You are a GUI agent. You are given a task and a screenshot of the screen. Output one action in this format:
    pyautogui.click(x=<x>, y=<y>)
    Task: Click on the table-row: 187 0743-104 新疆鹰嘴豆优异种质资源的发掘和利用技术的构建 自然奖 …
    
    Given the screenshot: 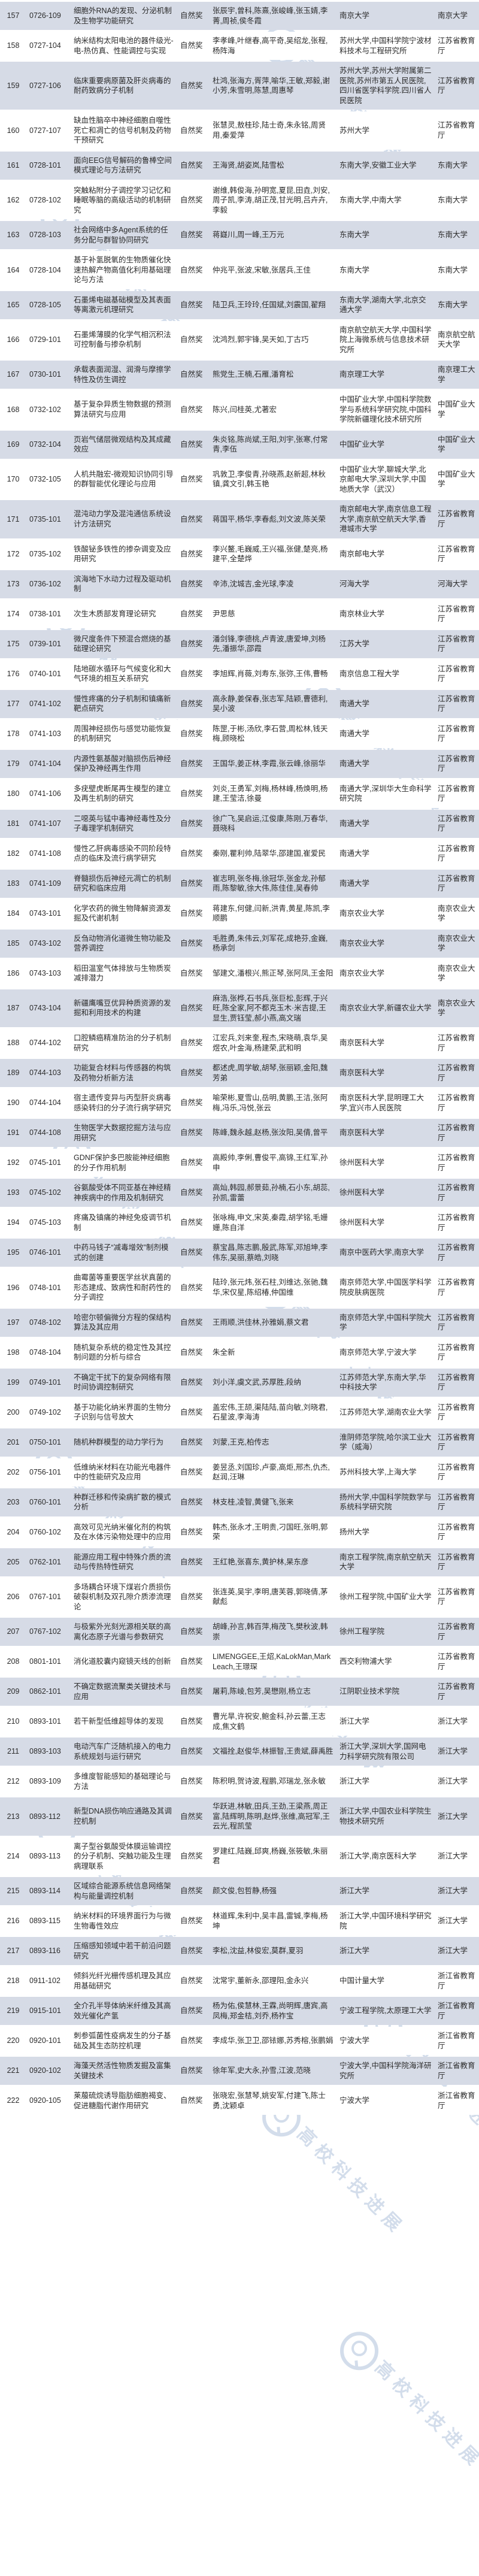 What is the action you would take?
    pyautogui.click(x=239, y=1008)
    